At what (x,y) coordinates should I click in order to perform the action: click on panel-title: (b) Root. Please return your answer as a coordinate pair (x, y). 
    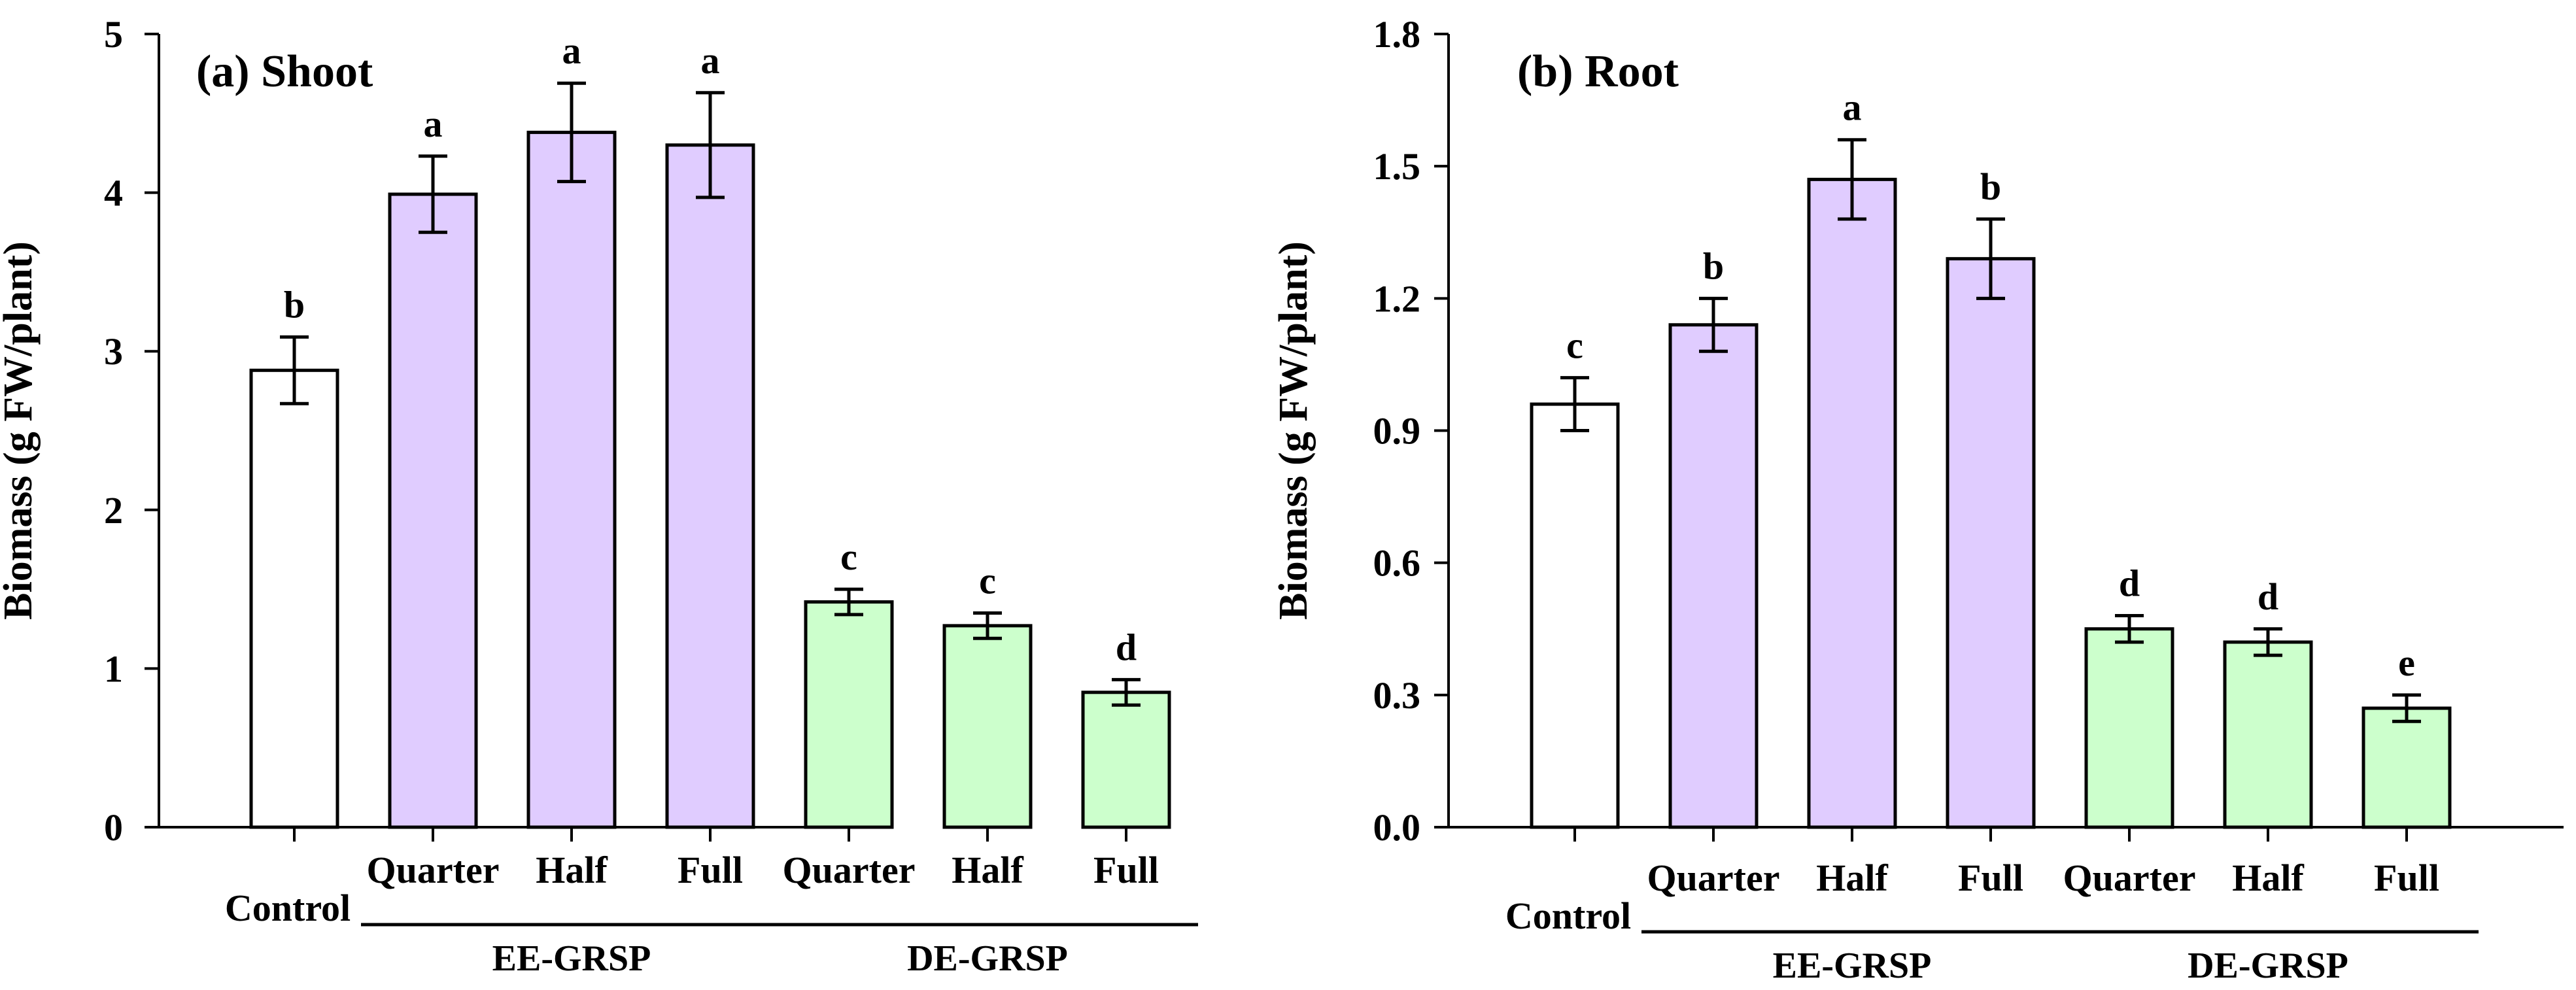
    Looking at the image, I should click on (1598, 71).